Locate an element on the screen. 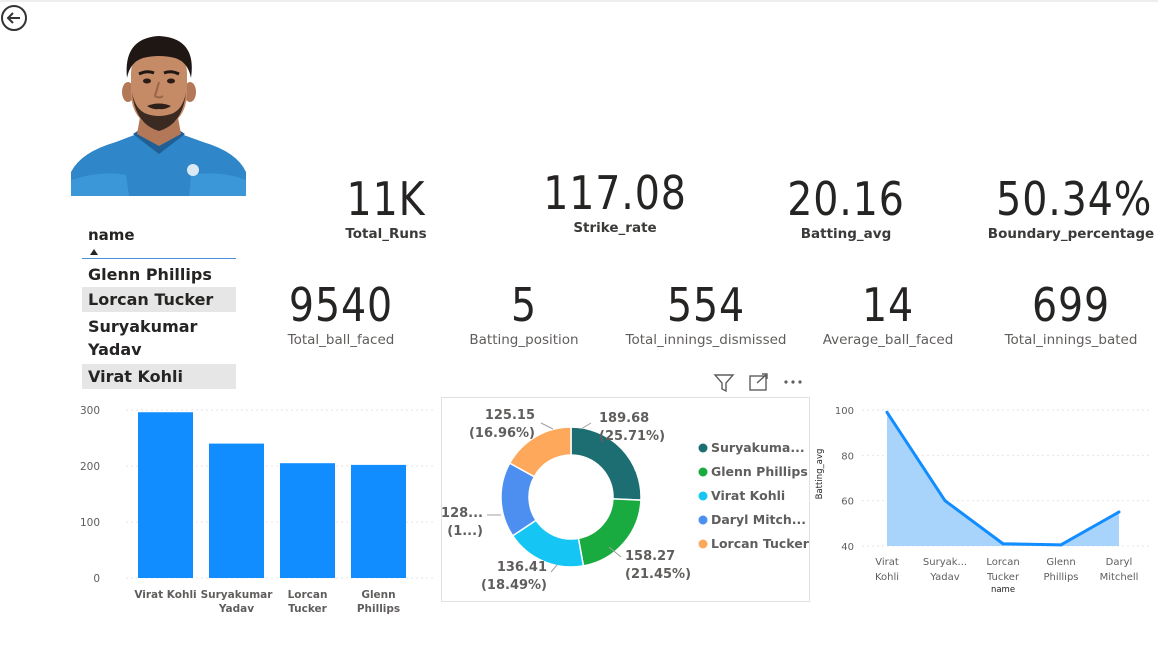 The height and width of the screenshot is (655, 1158). kpi-value: 20.16 is located at coordinates (846, 199).